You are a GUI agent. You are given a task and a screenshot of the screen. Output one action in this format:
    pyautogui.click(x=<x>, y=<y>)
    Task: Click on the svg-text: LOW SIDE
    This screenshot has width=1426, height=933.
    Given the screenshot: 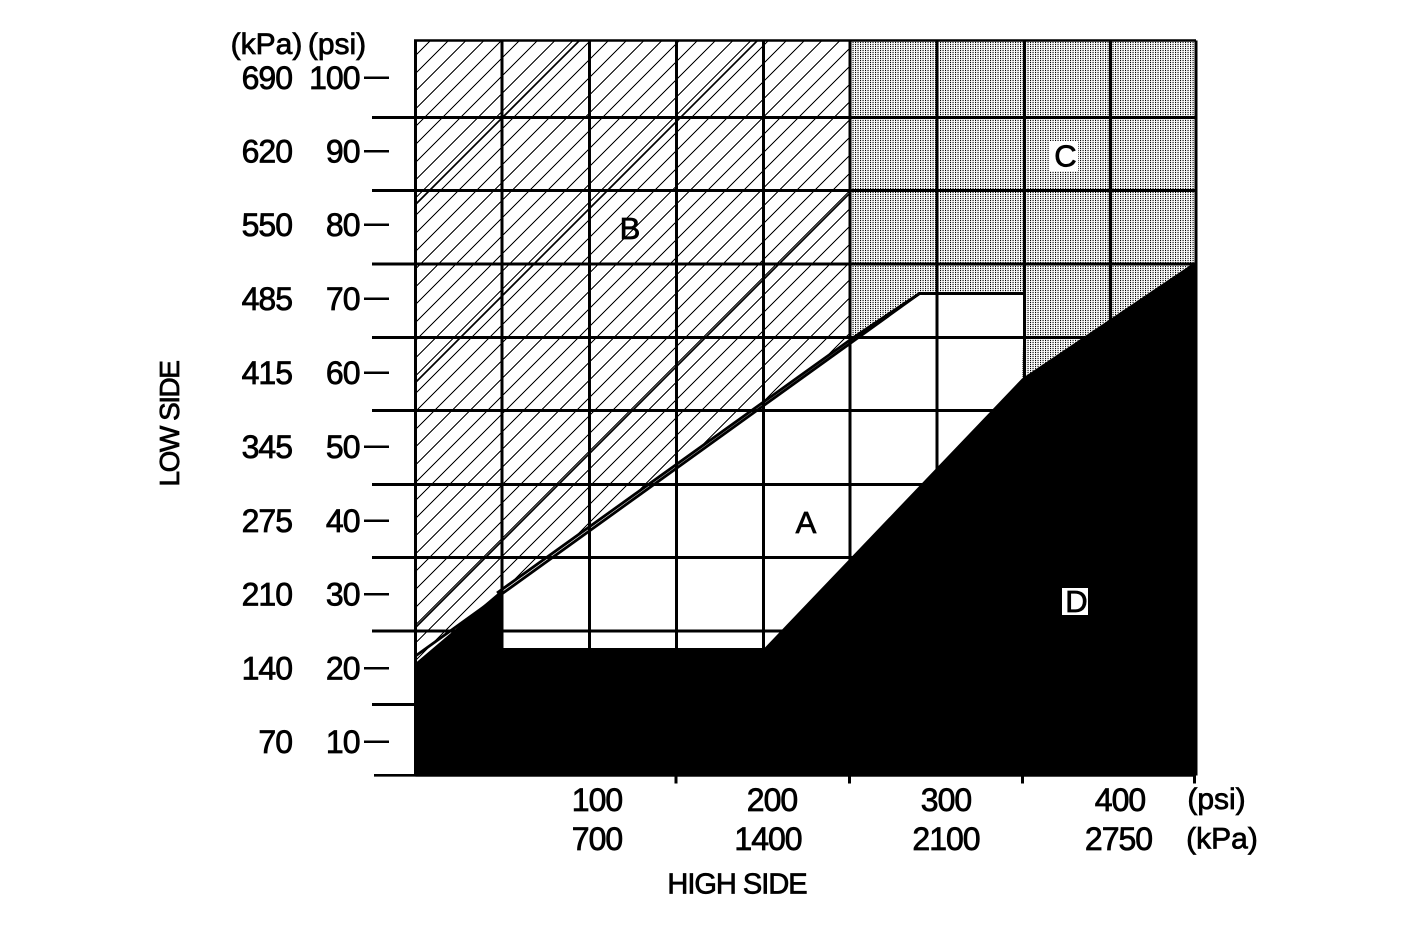 What is the action you would take?
    pyautogui.click(x=169, y=424)
    